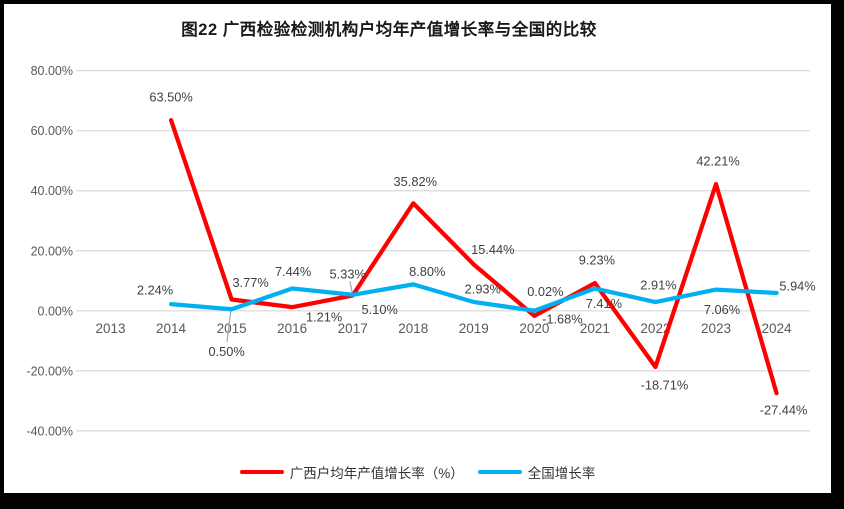 Image resolution: width=844 pixels, height=509 pixels. Describe the element at coordinates (261, 472) in the screenshot. I see `legend-line-swatch-red` at that location.